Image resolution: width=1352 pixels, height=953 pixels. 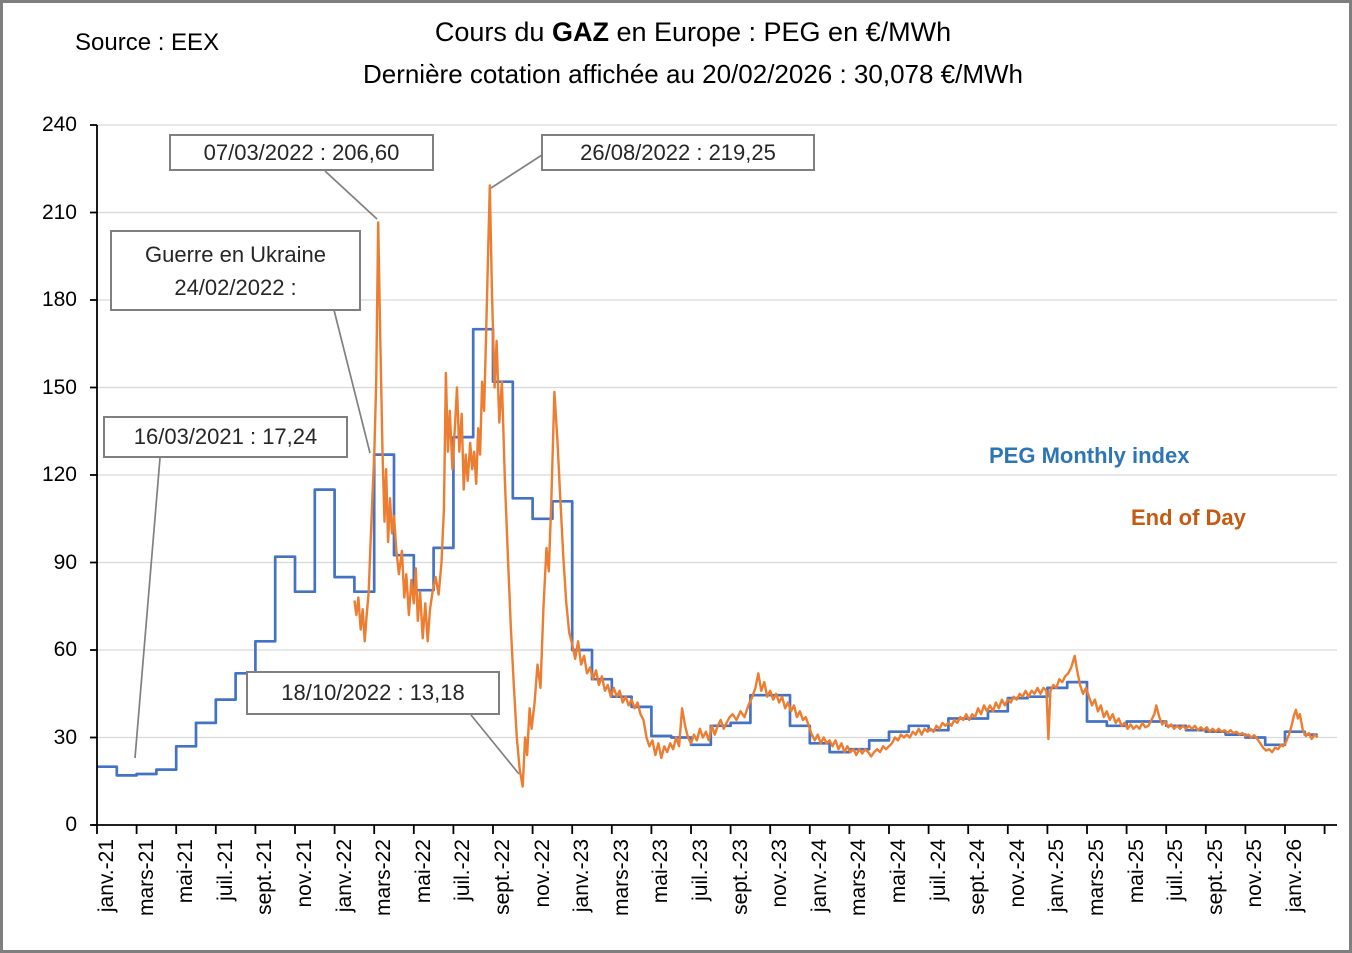 What do you see at coordinates (1096, 878) in the screenshot?
I see `x-axis-label: mars-25` at bounding box center [1096, 878].